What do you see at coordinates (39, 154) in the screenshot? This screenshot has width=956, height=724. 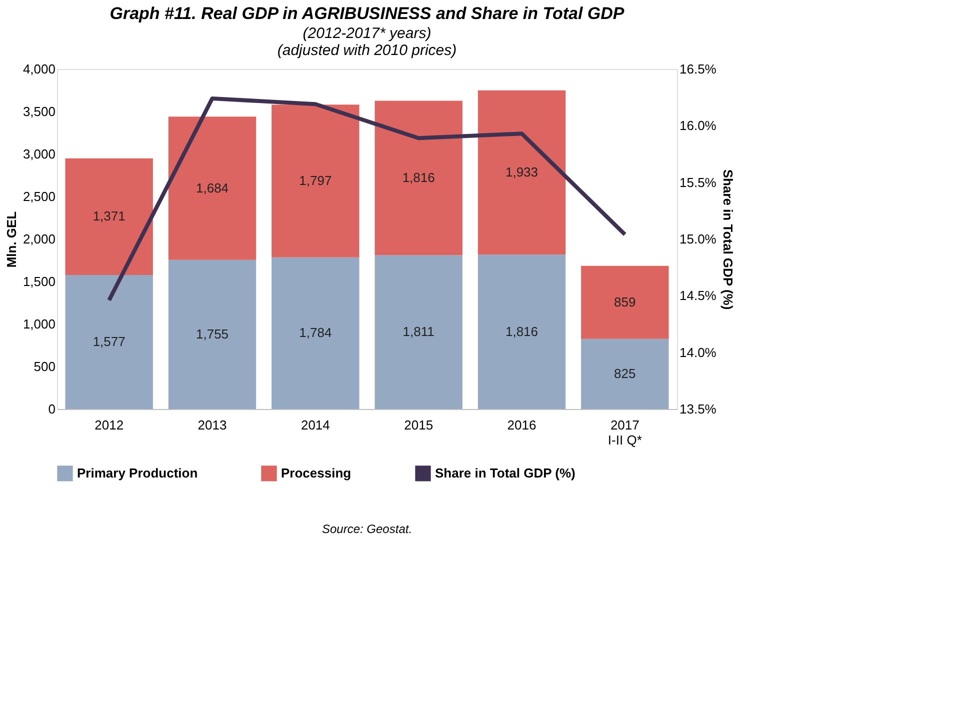 I see `y-tick-label: 3,000` at bounding box center [39, 154].